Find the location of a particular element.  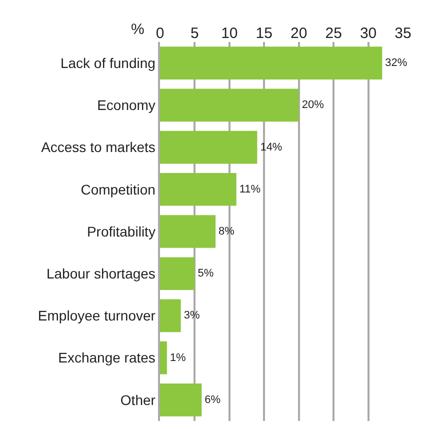

y-tick-label: Other is located at coordinates (138, 400).